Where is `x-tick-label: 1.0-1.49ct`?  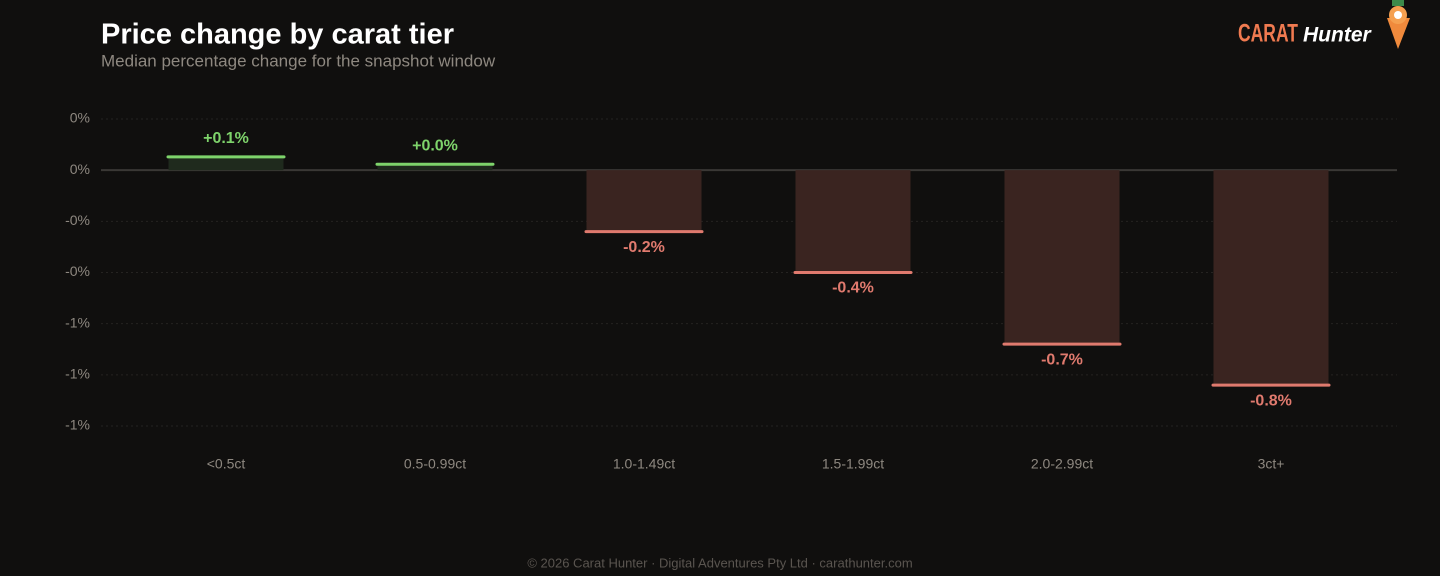
x-tick-label: 1.0-1.49ct is located at coordinates (644, 464).